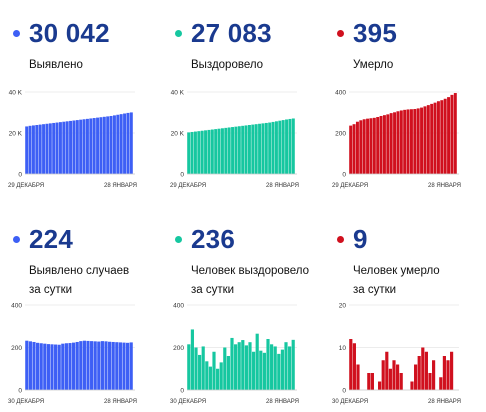 Image resolution: width=486 pixels, height=412 pixels. I want to click on stat-label: Умерло, so click(418, 65).